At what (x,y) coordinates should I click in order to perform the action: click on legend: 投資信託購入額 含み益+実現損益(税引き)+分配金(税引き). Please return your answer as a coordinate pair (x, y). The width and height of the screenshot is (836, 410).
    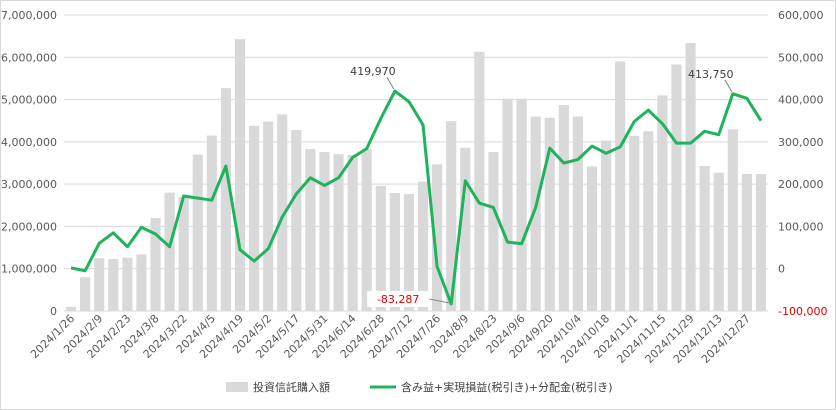
    Looking at the image, I should click on (419, 387).